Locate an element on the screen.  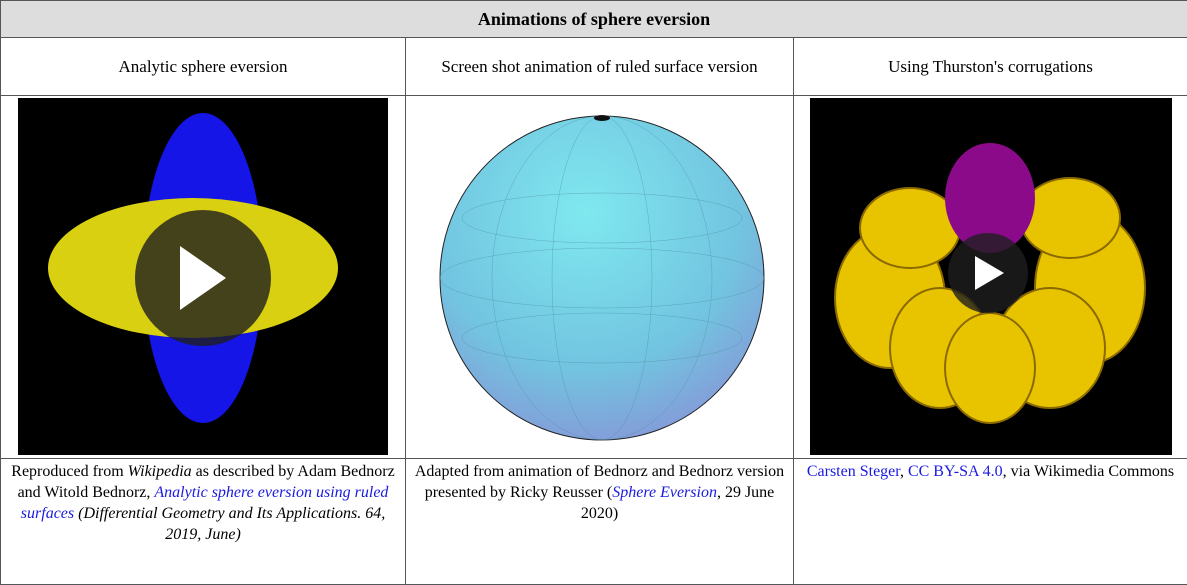
text-segment: , via Wikimedia Commons is located at coordinates (1088, 471).